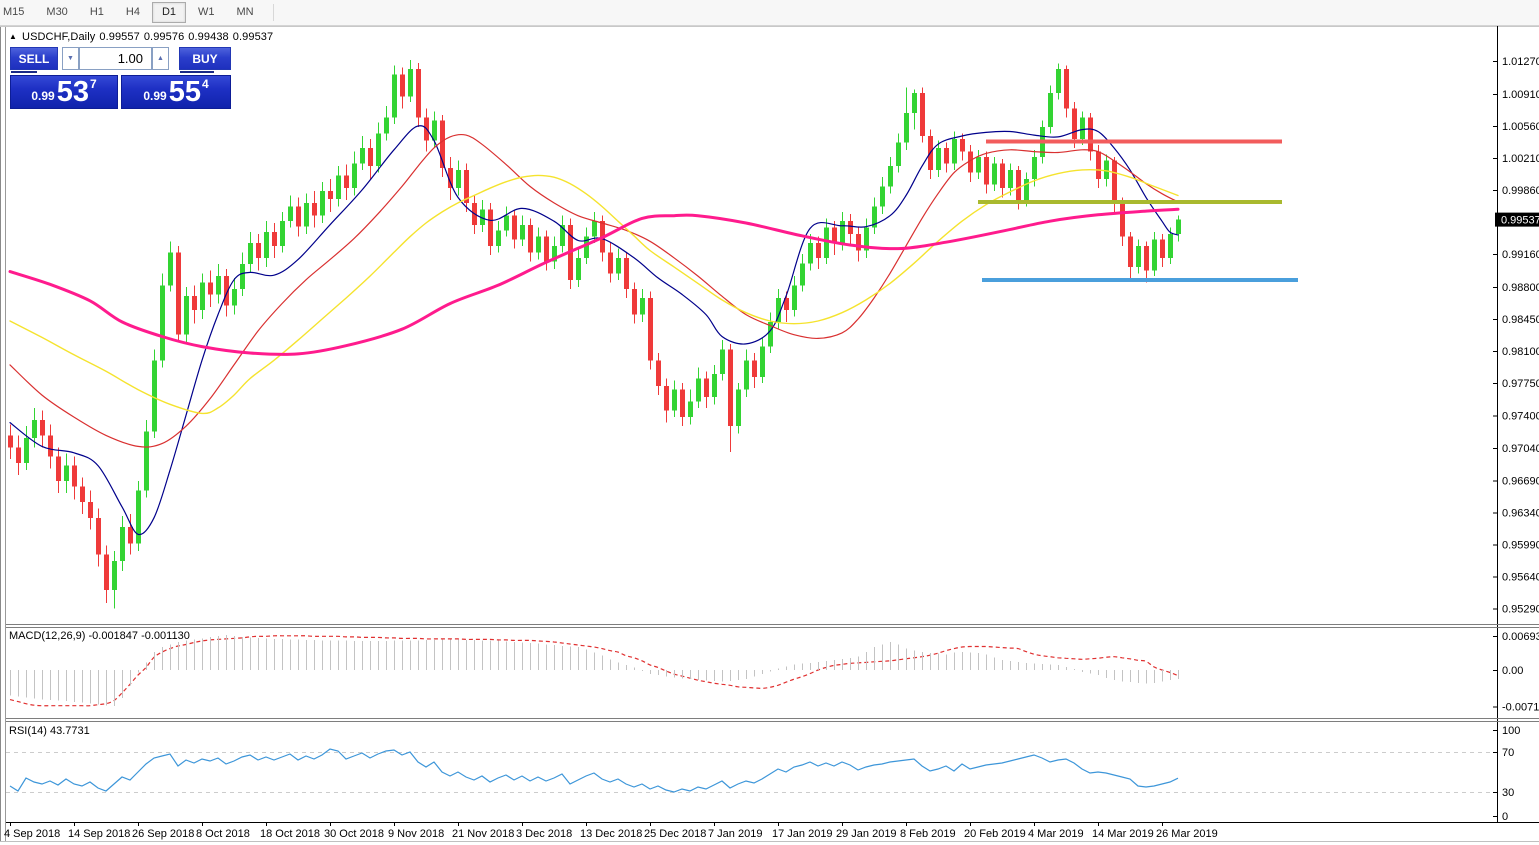 The image size is (1539, 845). I want to click on svg-text: 1.00910, so click(1520, 95).